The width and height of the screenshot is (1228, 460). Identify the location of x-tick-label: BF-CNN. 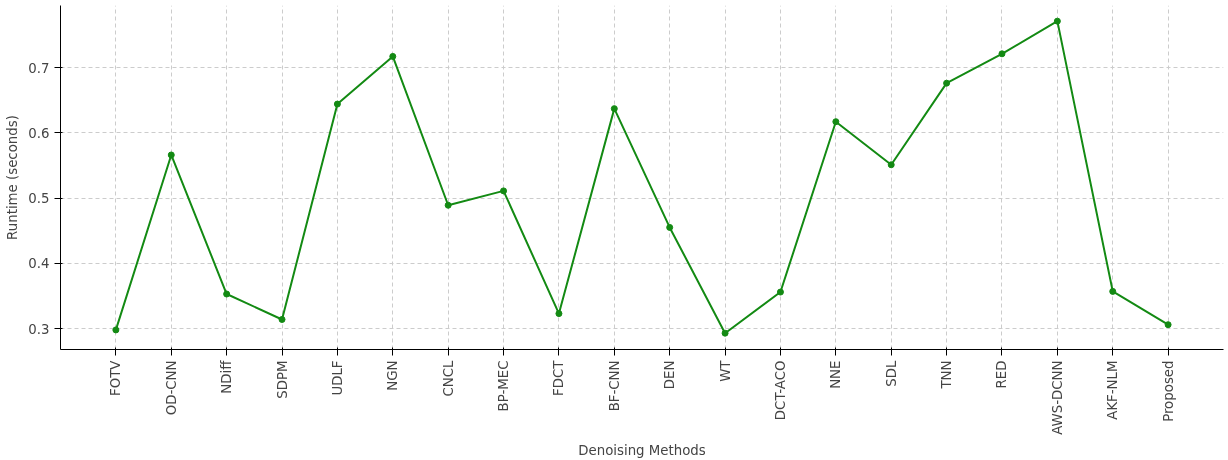
(614, 386).